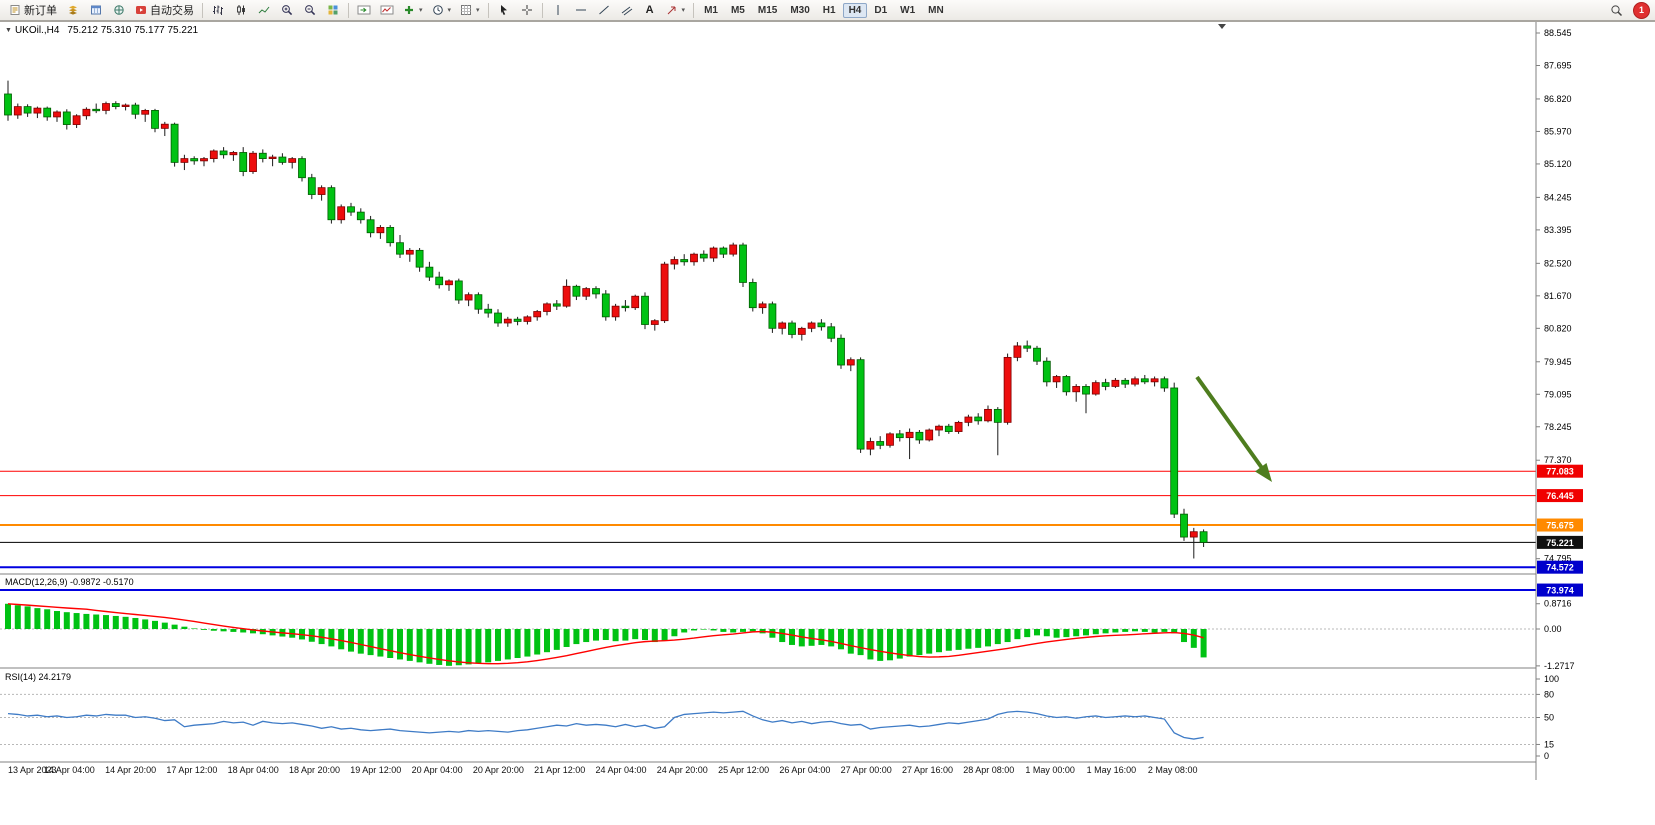 The image size is (1655, 825). Describe the element at coordinates (829, 10) in the screenshot. I see `timeframe-button-h1: H1` at that location.